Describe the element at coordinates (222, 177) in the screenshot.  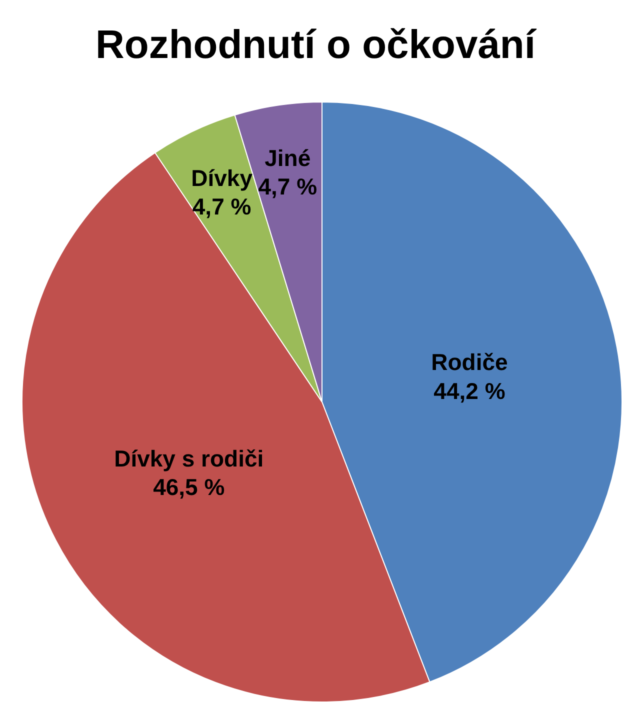
I see `slice-label: Dívky` at that location.